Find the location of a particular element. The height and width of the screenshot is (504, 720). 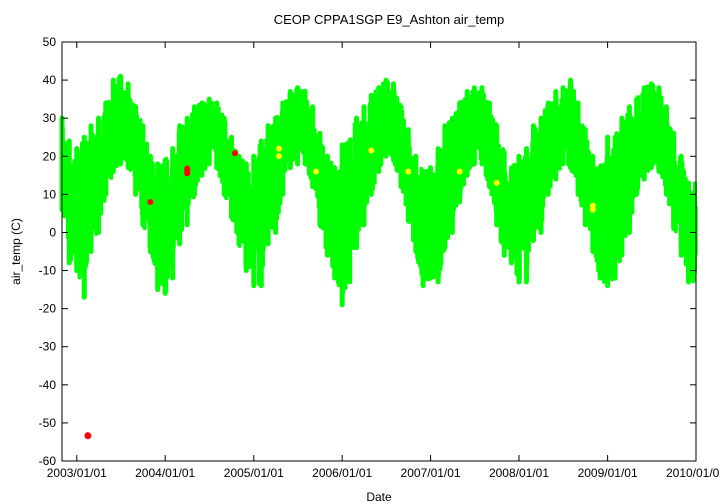

y-tick-label: -30 is located at coordinates (48, 347).